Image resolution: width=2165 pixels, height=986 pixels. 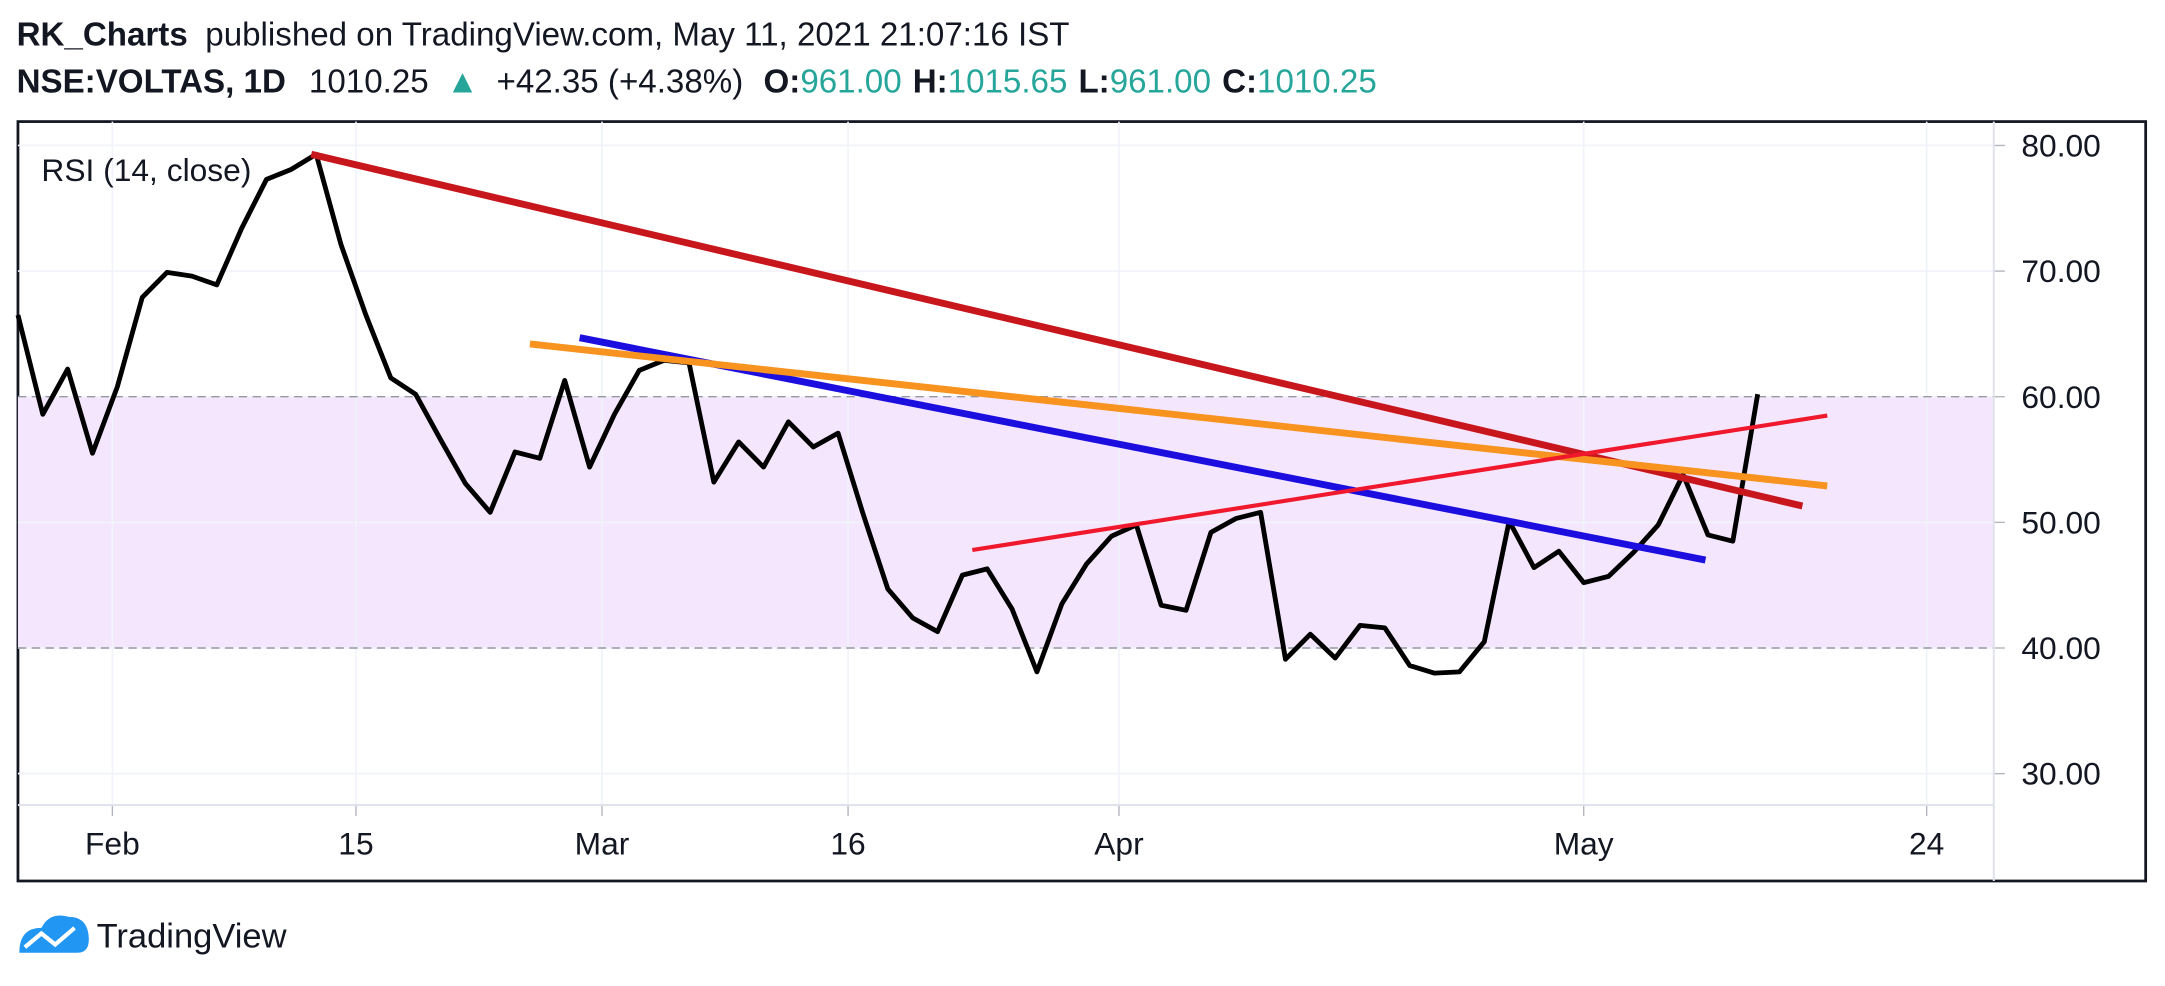 What do you see at coordinates (930, 82) in the screenshot?
I see `ohlc-label: H:` at bounding box center [930, 82].